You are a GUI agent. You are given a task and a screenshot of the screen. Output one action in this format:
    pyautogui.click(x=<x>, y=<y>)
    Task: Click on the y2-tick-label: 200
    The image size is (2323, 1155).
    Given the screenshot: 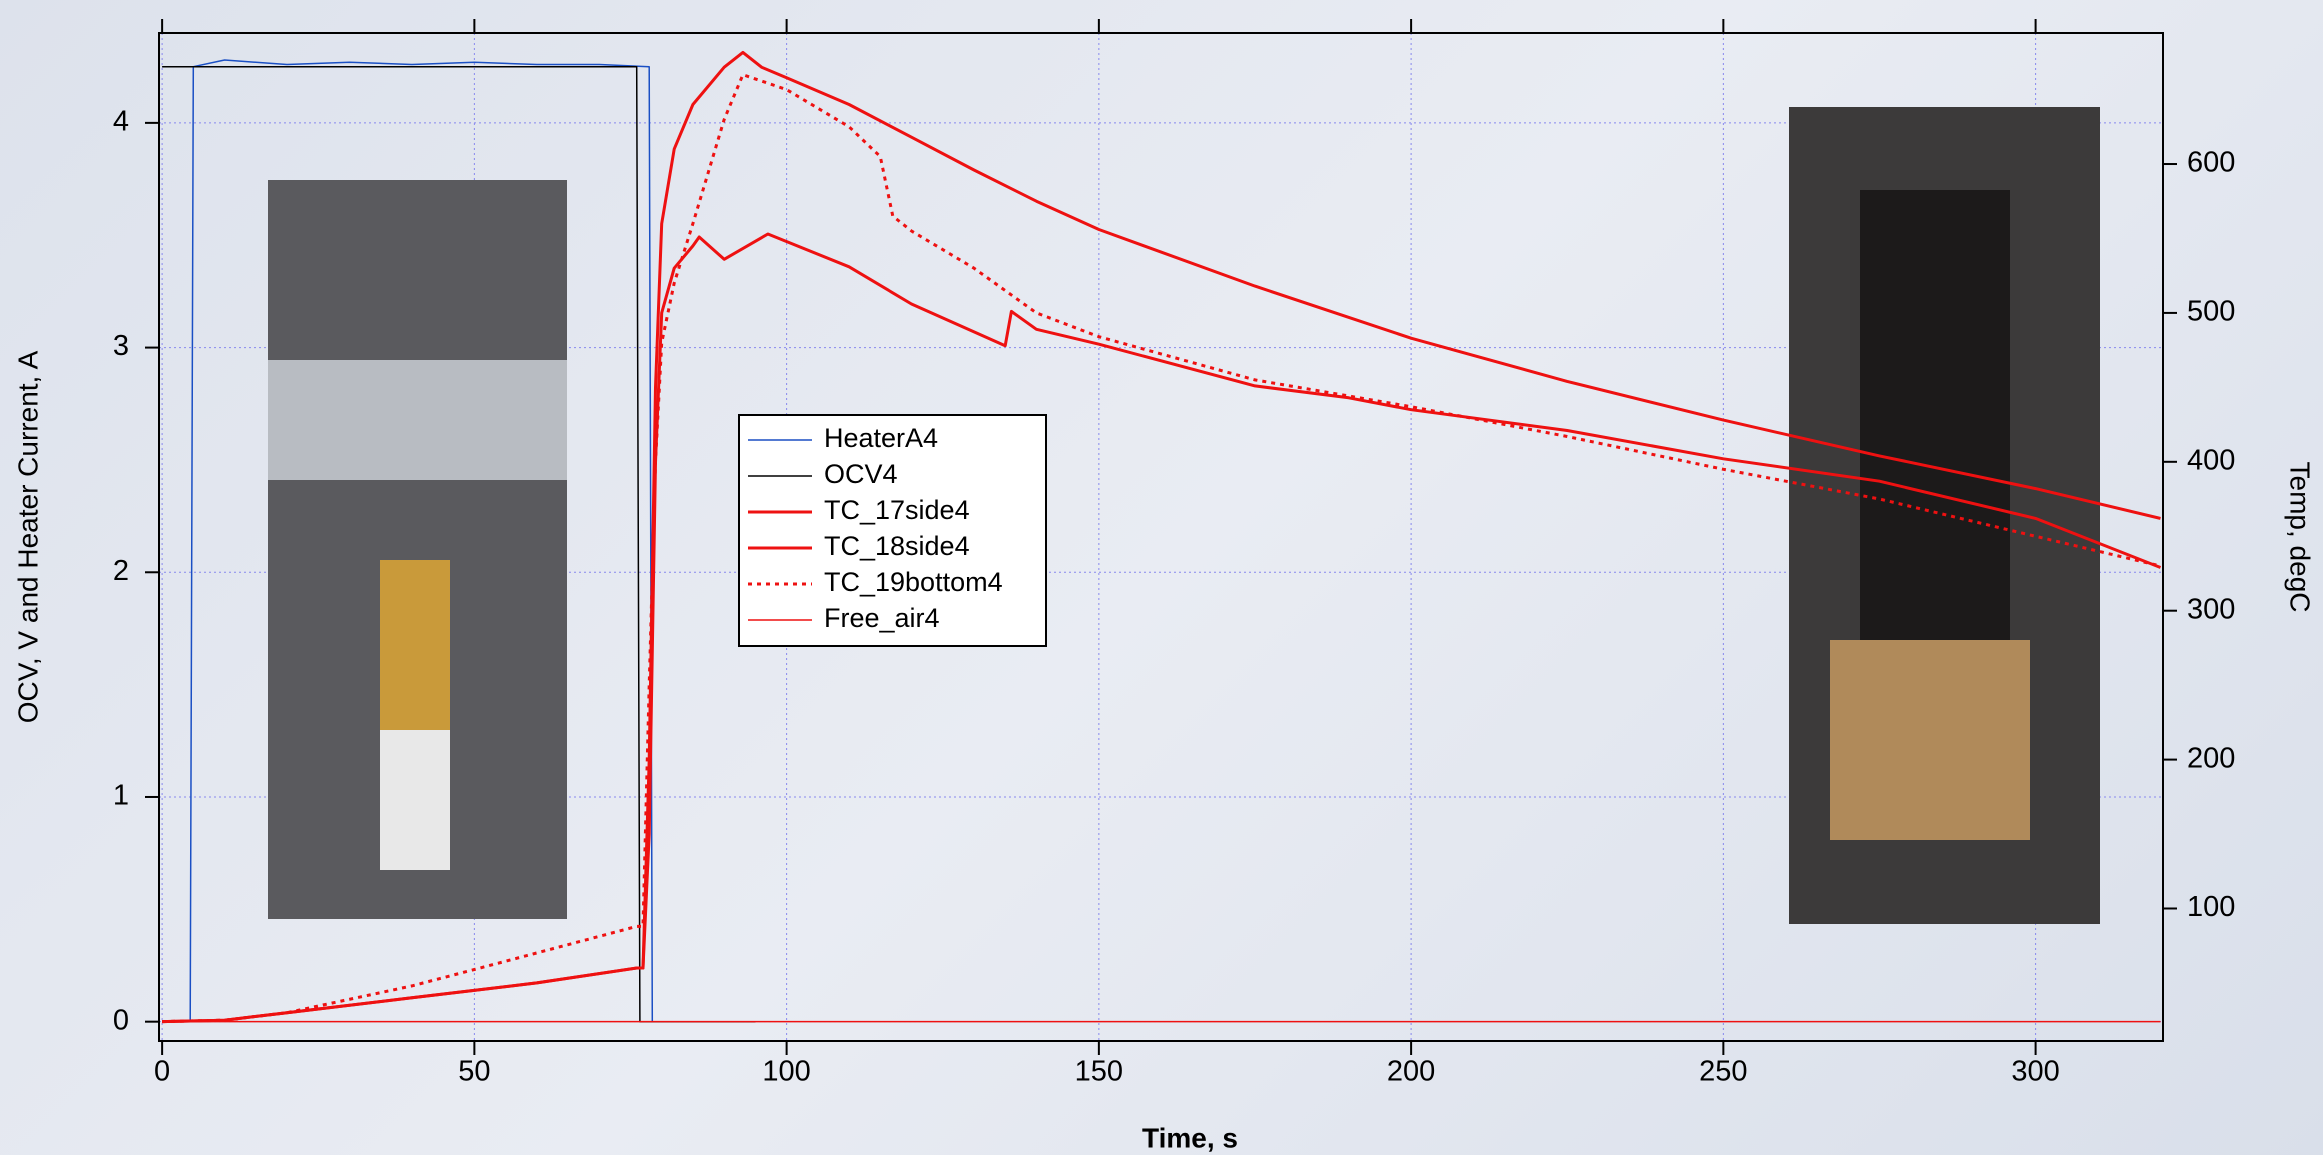 What is the action you would take?
    pyautogui.click(x=2211, y=758)
    